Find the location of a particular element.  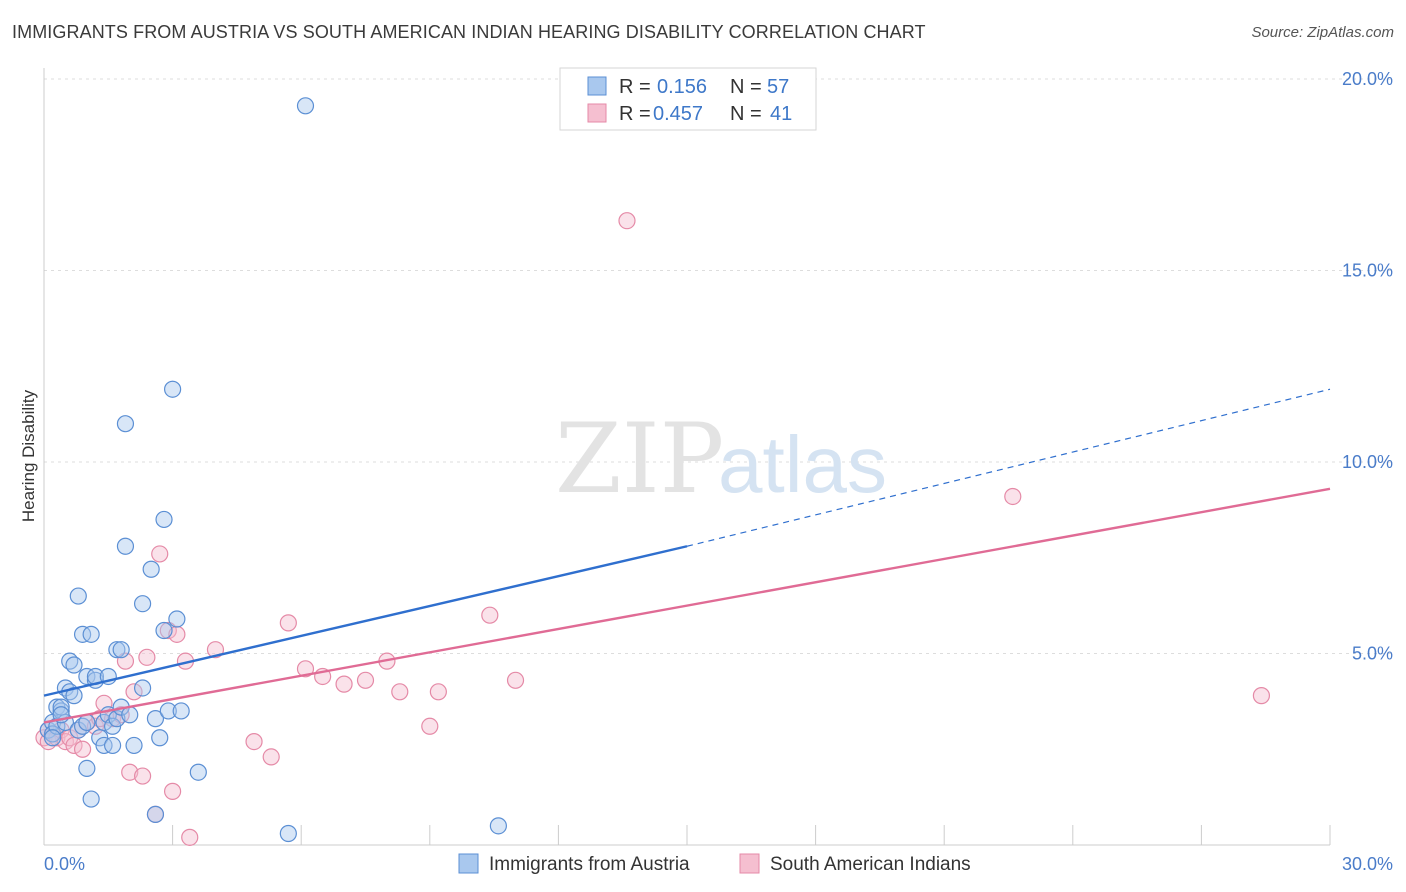

legend-n-label-blue: N = is located at coordinates (746, 87).